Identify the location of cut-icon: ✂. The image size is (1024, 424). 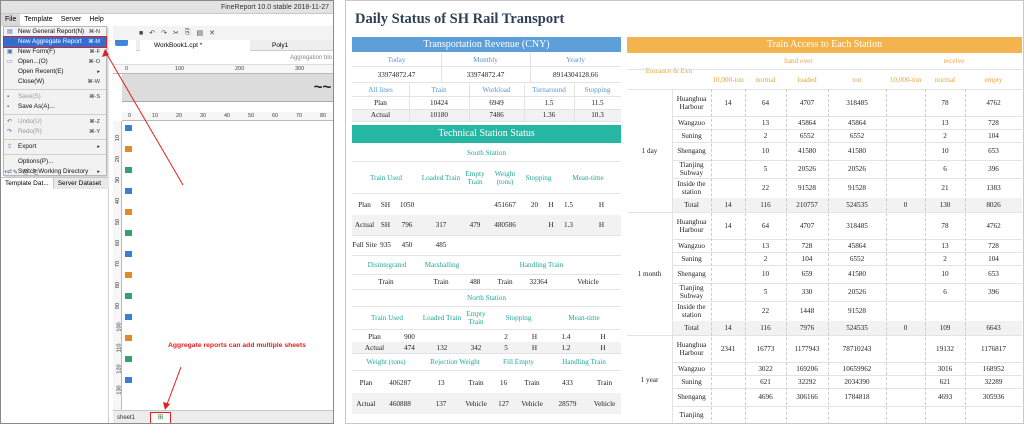
(175, 33).